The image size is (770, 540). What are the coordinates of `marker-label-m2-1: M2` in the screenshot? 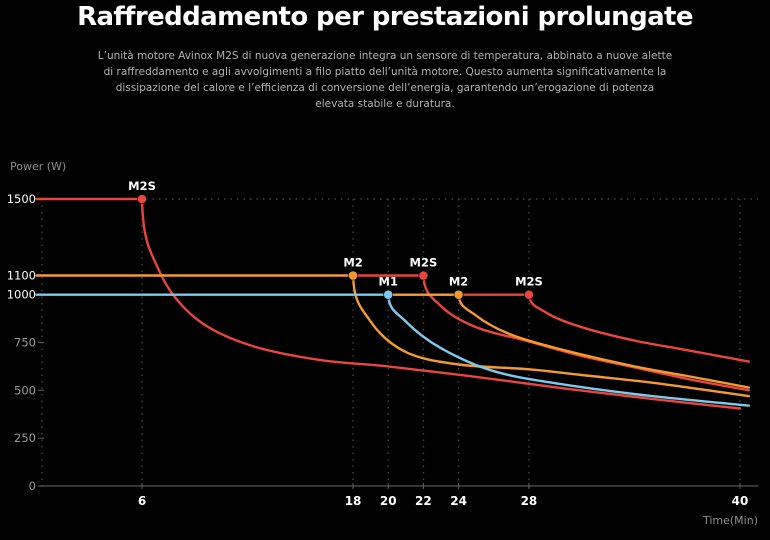 It's located at (352, 263).